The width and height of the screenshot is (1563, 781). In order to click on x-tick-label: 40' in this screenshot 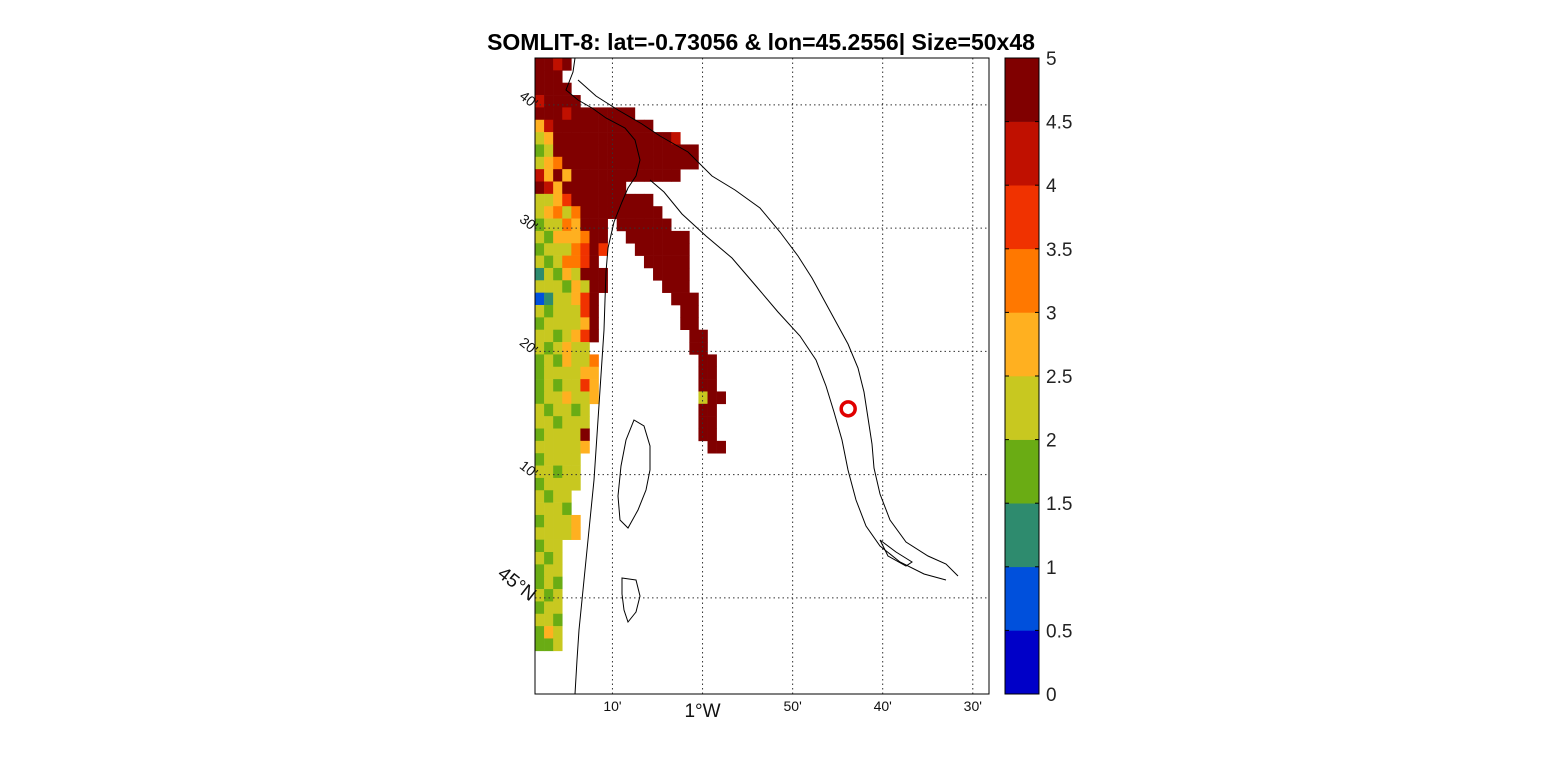, I will do `click(883, 706)`.